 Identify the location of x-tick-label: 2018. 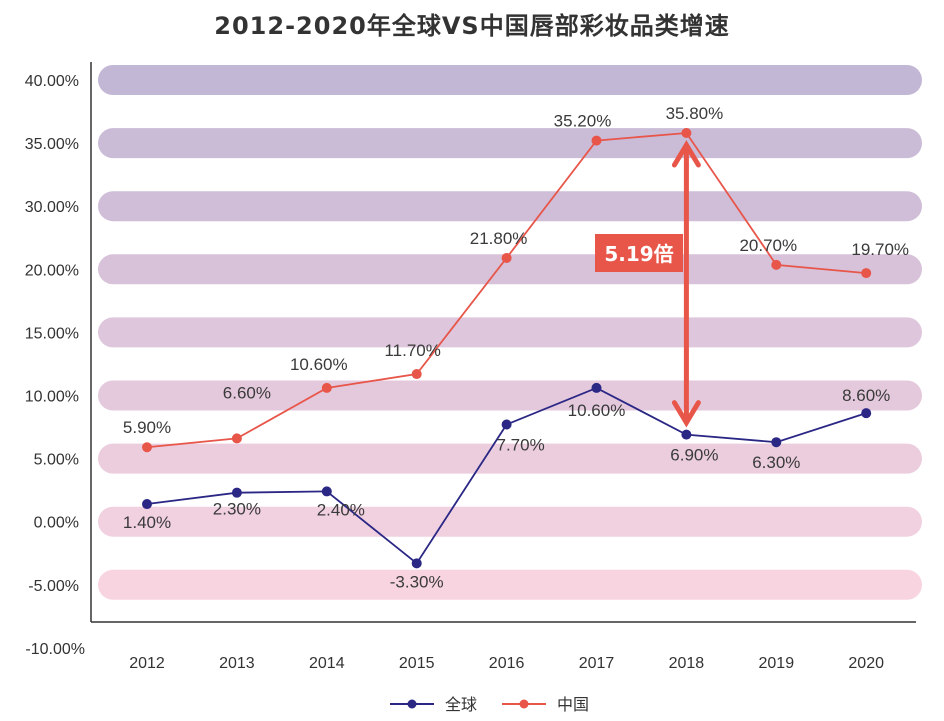
(687, 663).